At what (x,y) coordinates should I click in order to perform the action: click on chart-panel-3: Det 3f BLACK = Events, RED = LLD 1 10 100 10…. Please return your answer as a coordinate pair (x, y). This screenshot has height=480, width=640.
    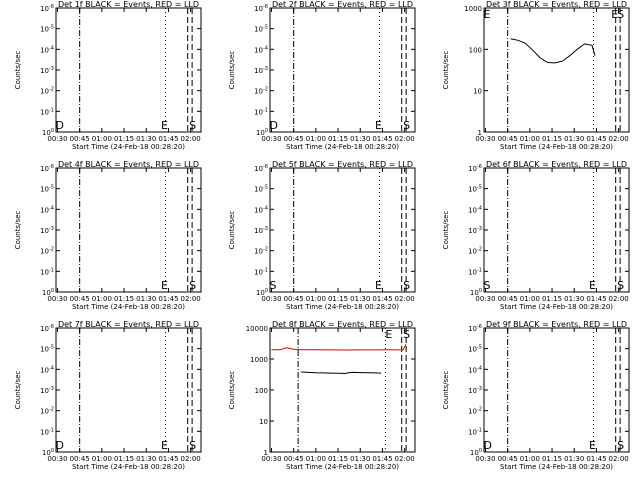
    Looking at the image, I should click on (536, 75).